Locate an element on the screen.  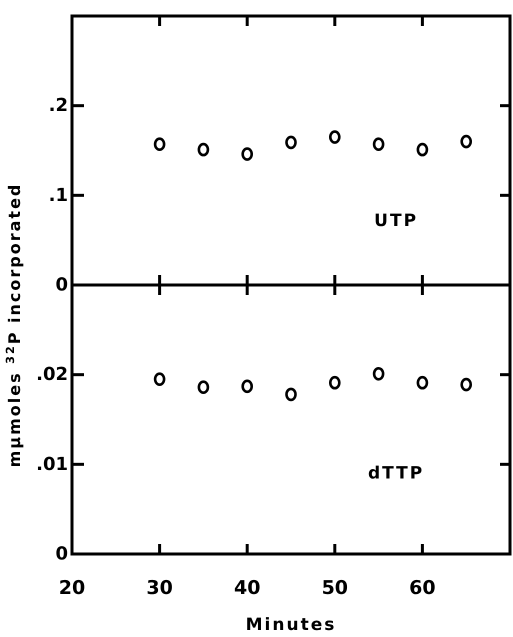
y-tick-label: .02 is located at coordinates (52, 375).